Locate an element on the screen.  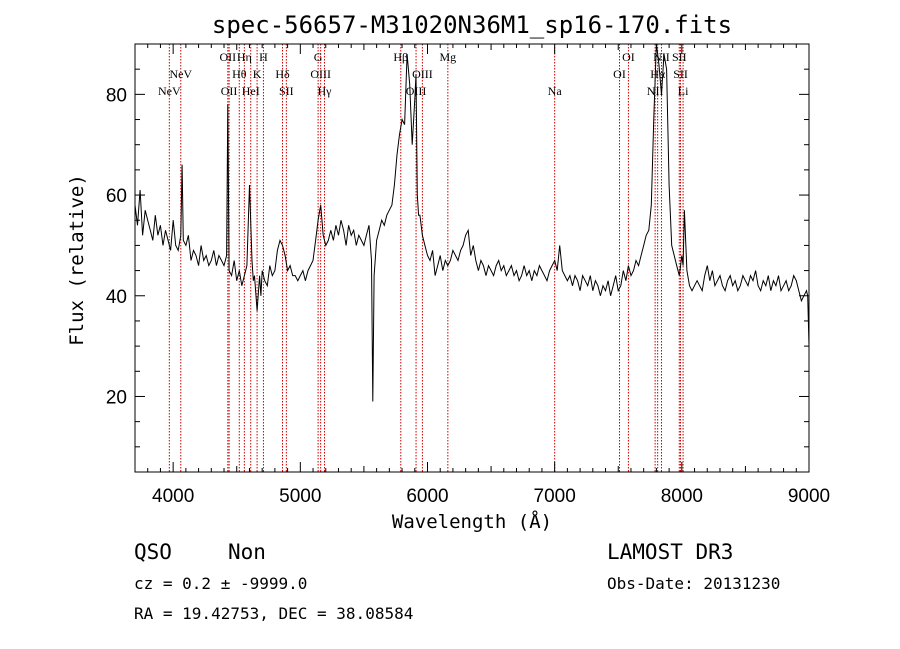
emission-line-label: Hα is located at coordinates (658, 74).